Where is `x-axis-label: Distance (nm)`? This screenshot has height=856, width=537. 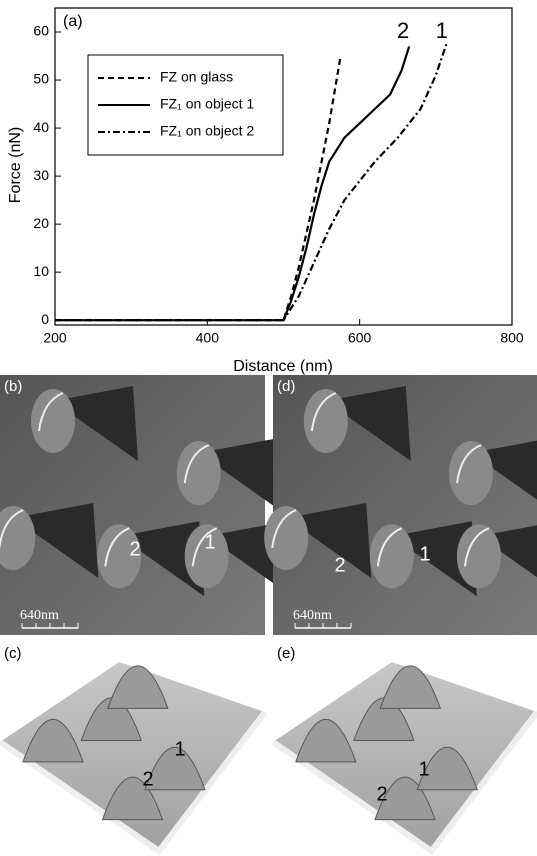
x-axis-label: Distance (nm) is located at coordinates (283, 366).